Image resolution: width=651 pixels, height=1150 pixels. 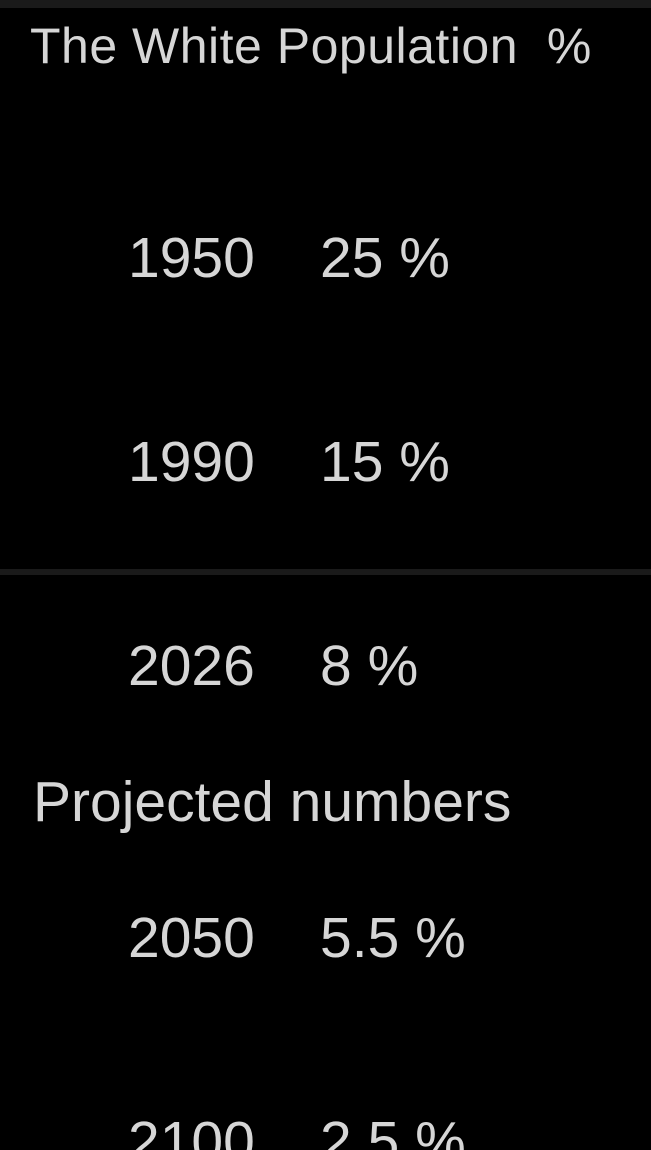 I want to click on table-row-2100: 2100 2.5 %, so click(x=342, y=1095).